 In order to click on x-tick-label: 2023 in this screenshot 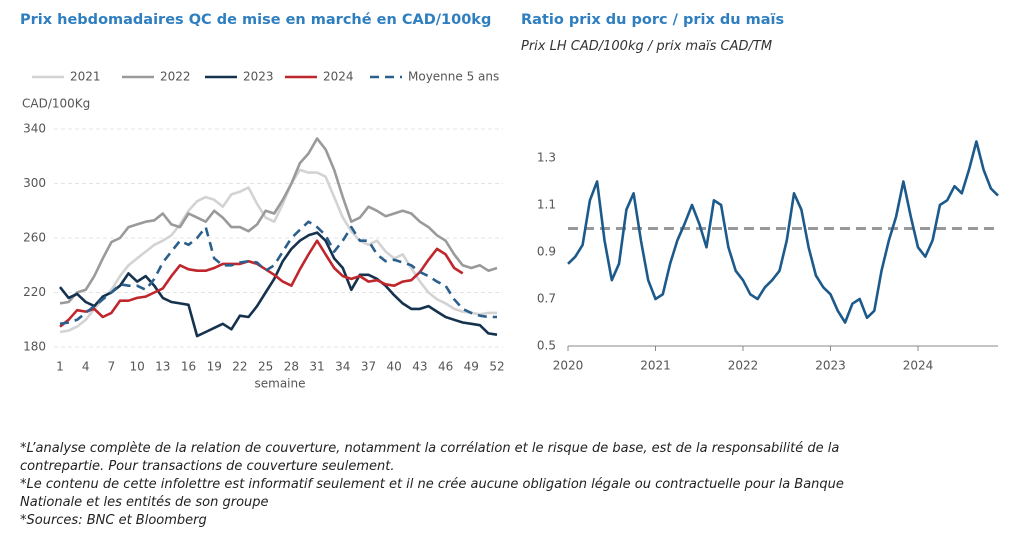, I will do `click(830, 366)`.